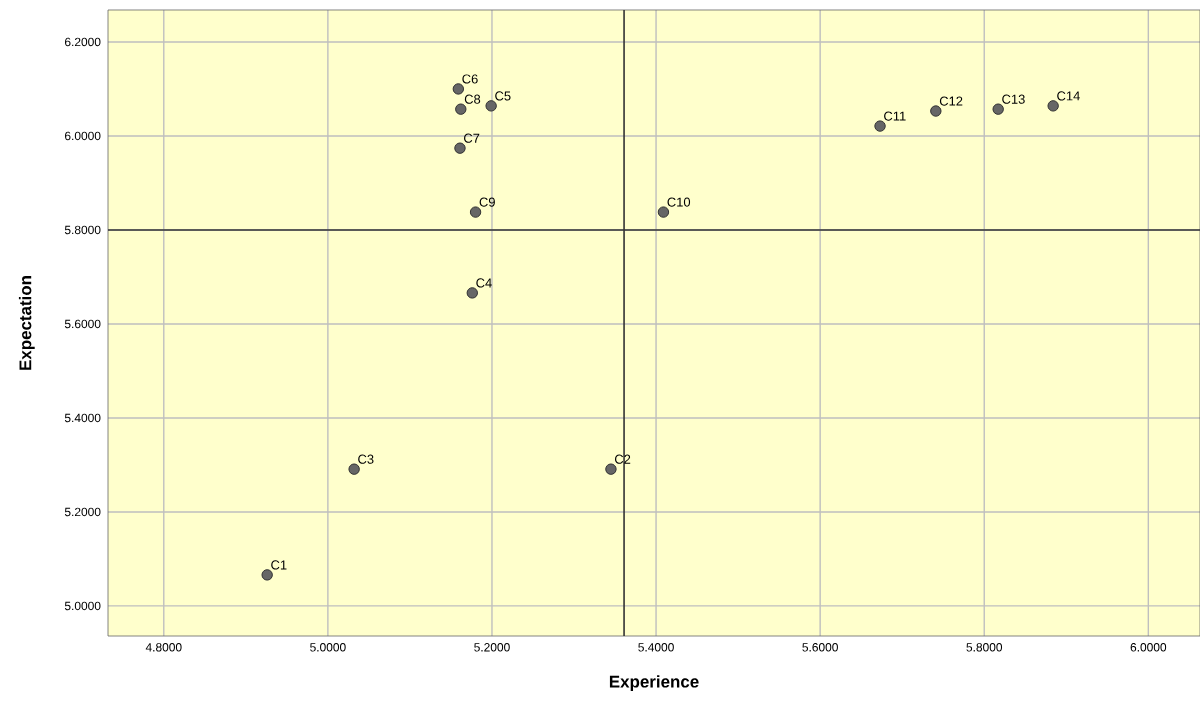  I want to click on annotation: C6, so click(470, 79).